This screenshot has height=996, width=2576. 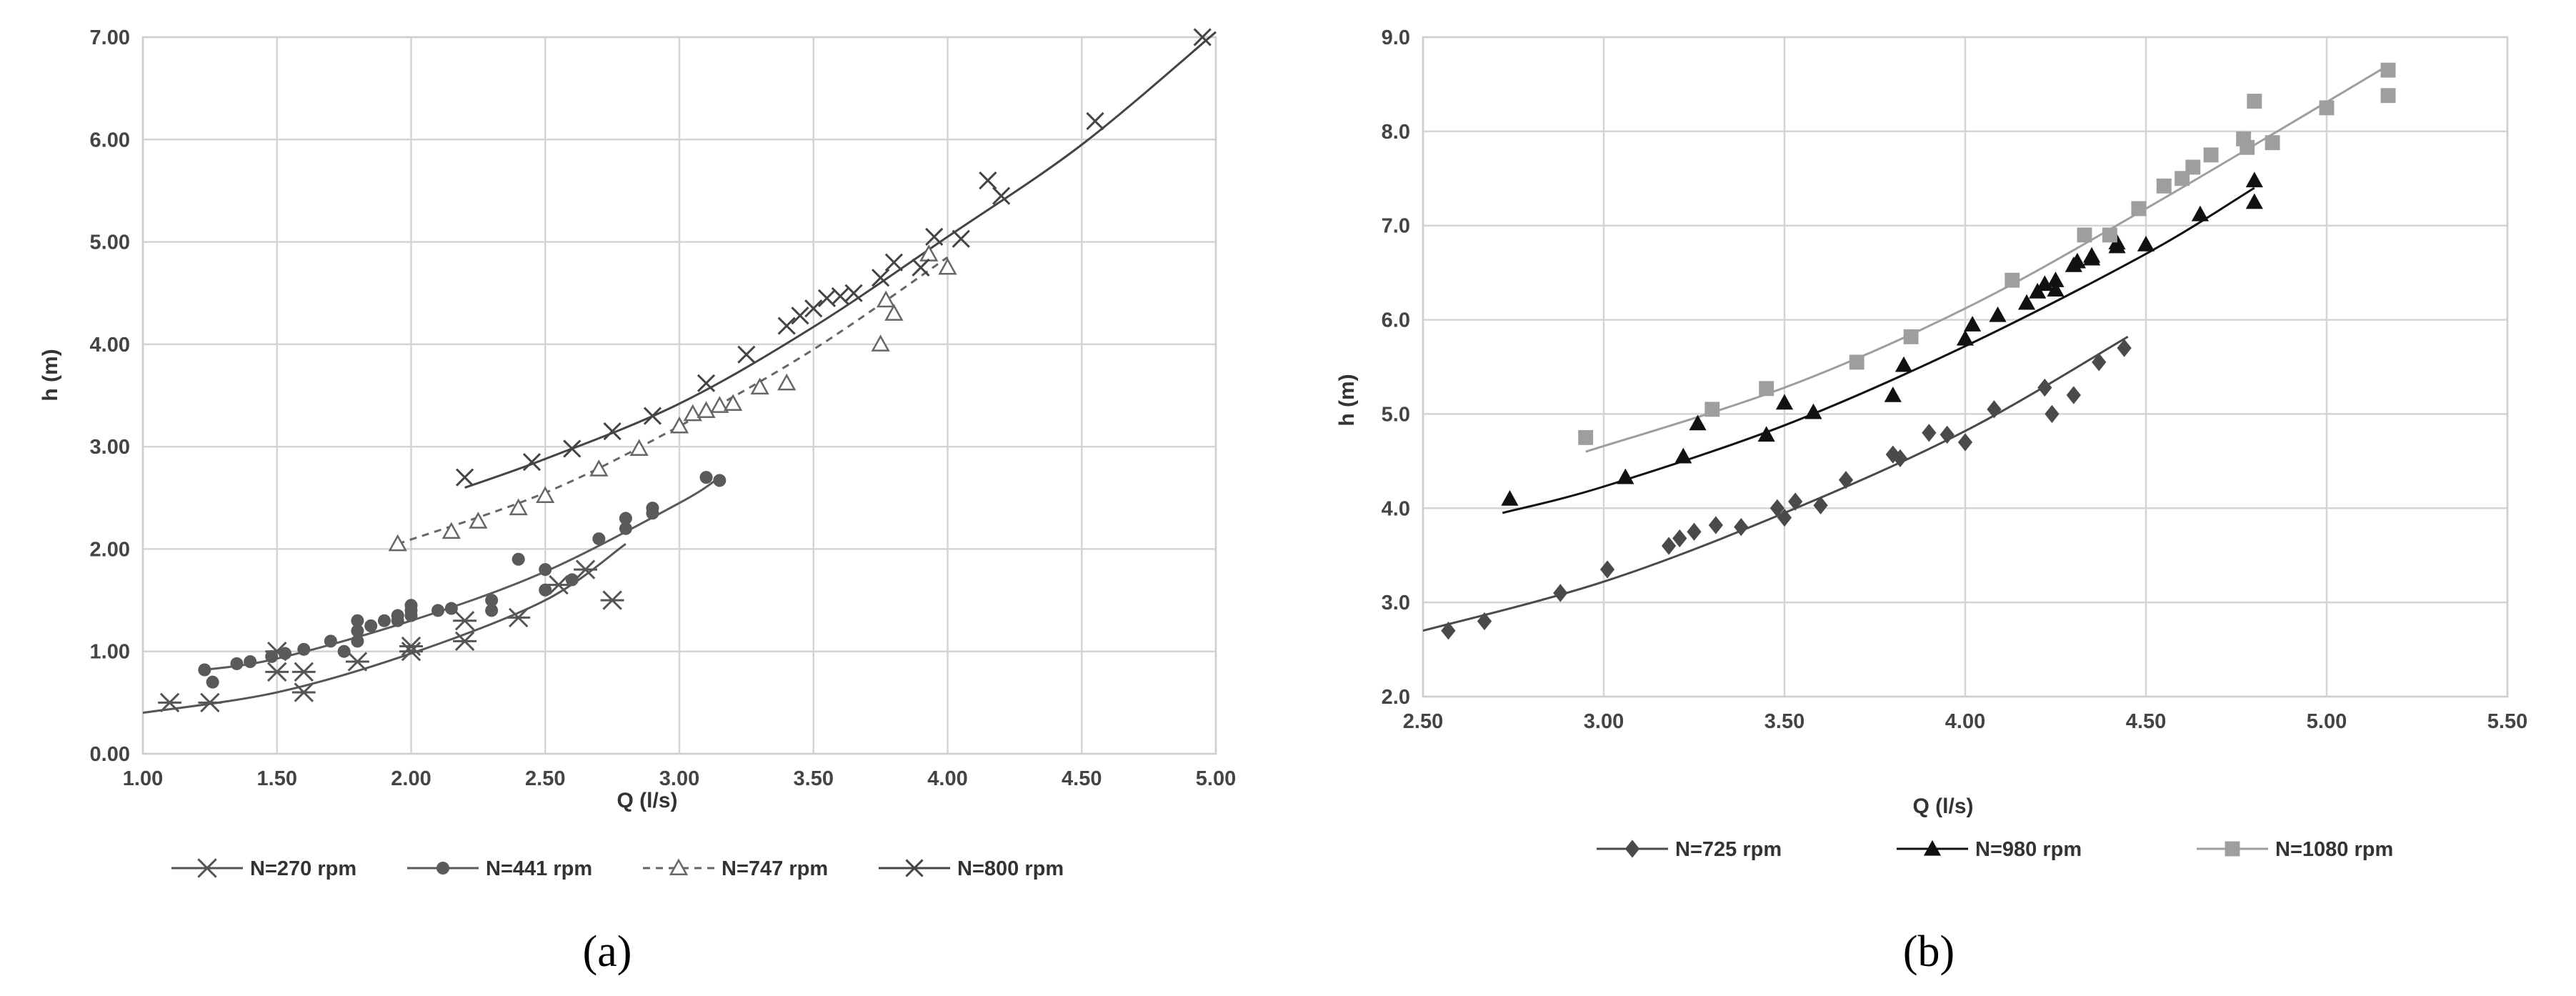 I want to click on chart-b-y-tick-label: 7.0, so click(x=1396, y=226).